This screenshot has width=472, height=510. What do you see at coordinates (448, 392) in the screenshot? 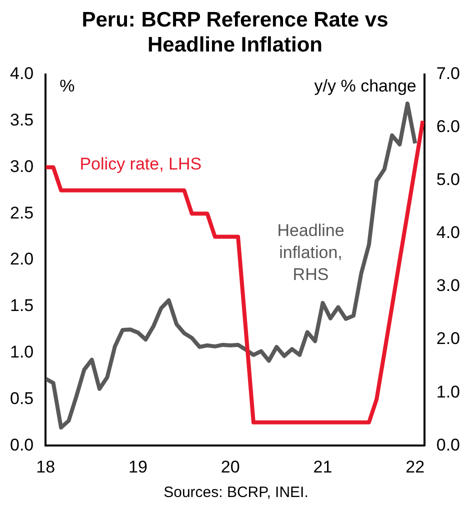
I see `y2-tick-label: 1.0` at bounding box center [448, 392].